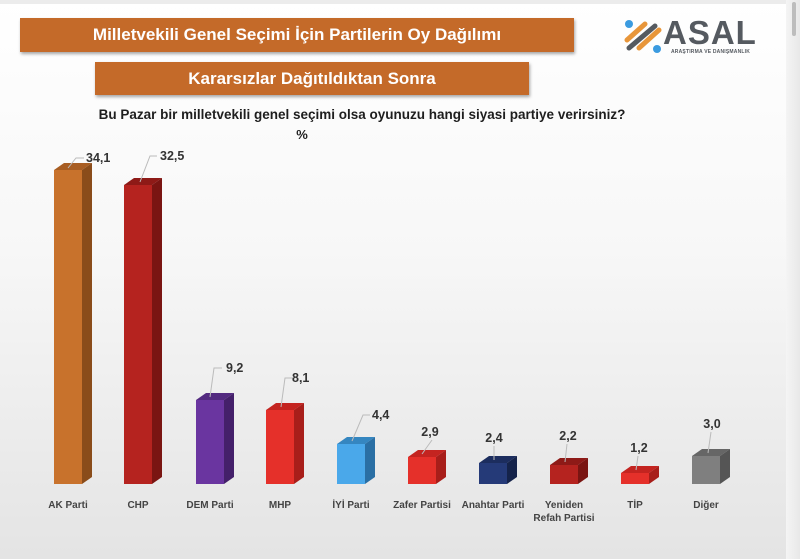  I want to click on category-label: Anahtar Parti, so click(493, 505).